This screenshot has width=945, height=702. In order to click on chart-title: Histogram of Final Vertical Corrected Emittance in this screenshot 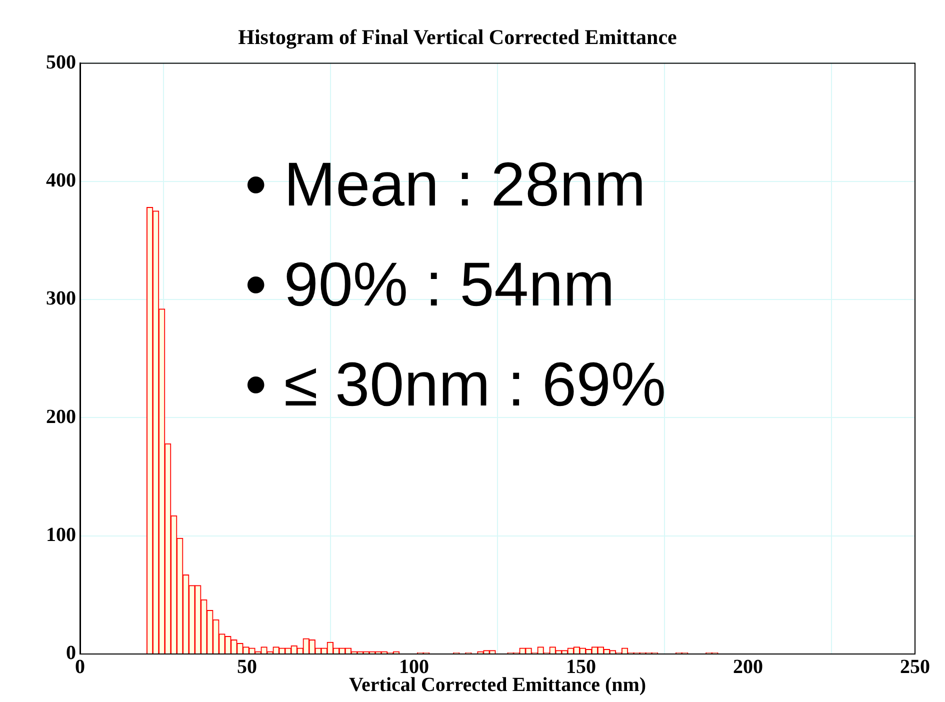, I will do `click(457, 37)`.